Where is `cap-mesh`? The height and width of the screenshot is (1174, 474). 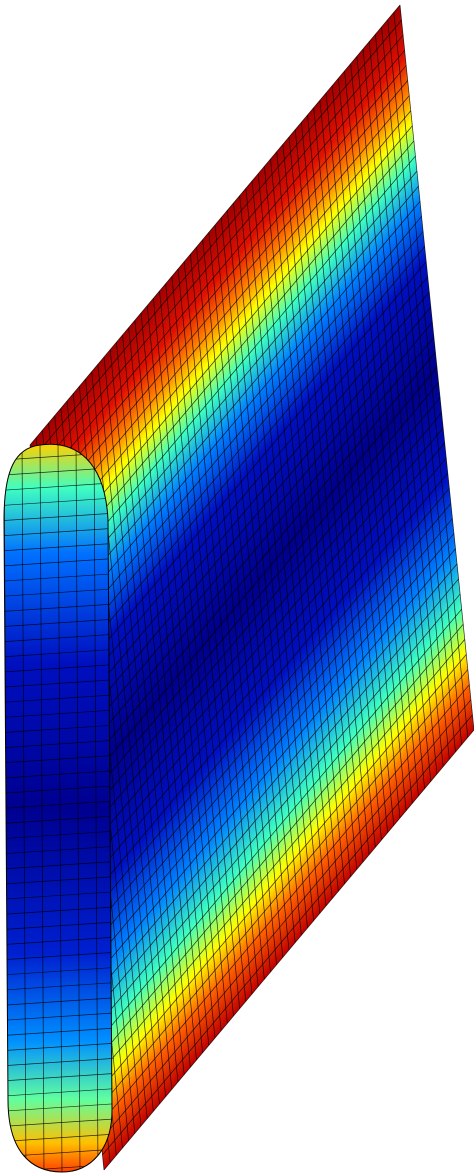 cap-mesh is located at coordinates (58, 808).